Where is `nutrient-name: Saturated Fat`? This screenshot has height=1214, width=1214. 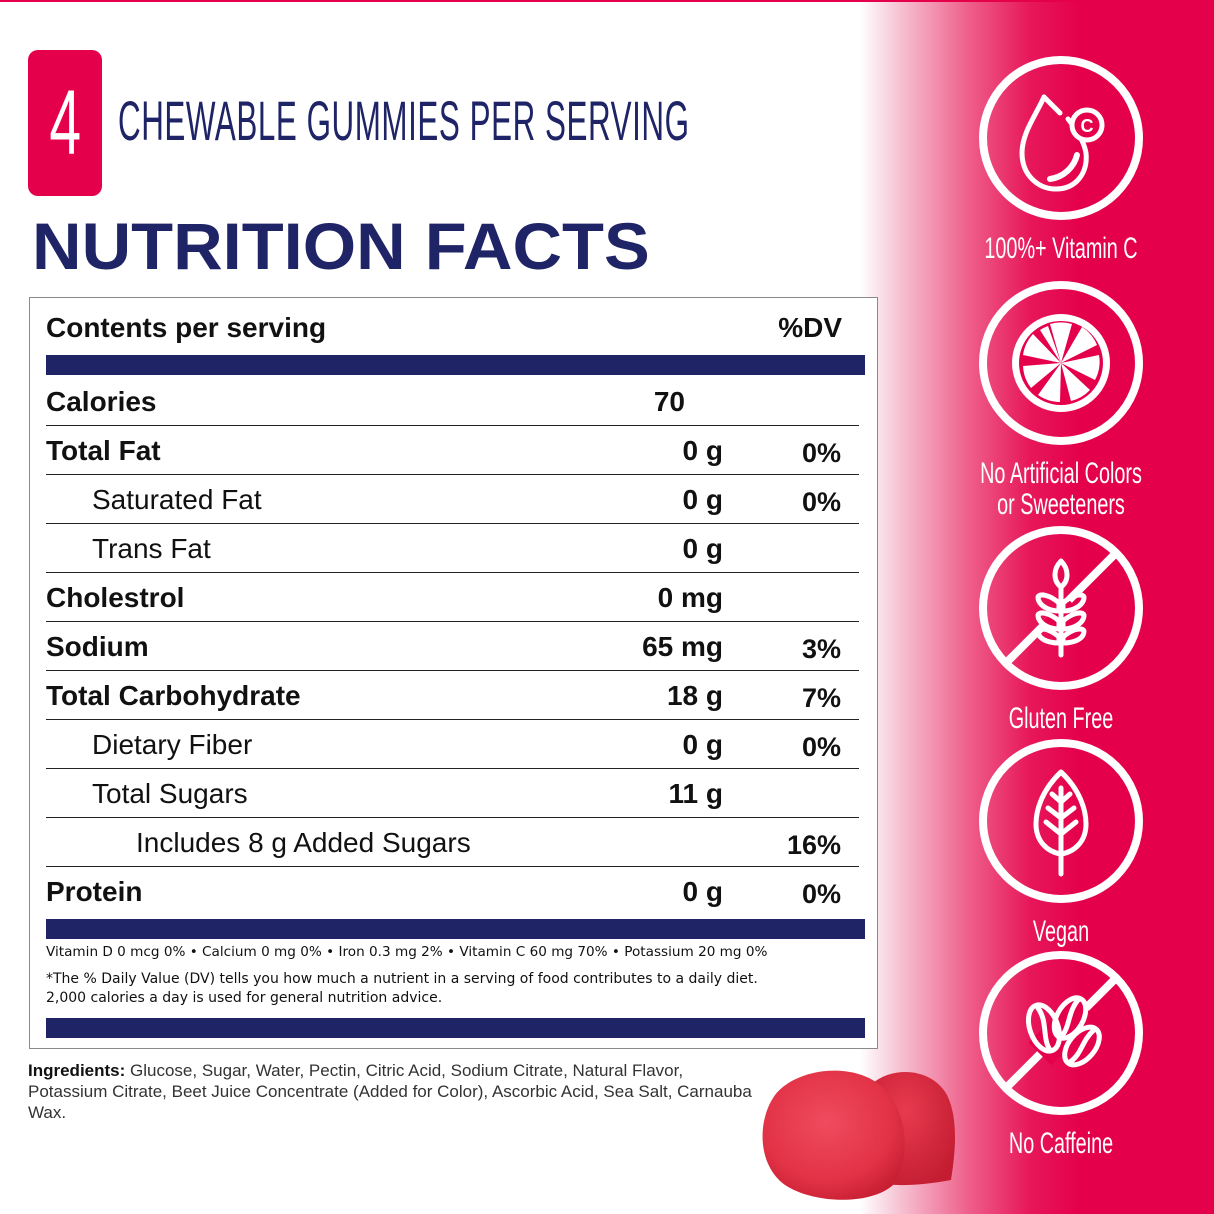
nutrient-name: Saturated Fat is located at coordinates (177, 499).